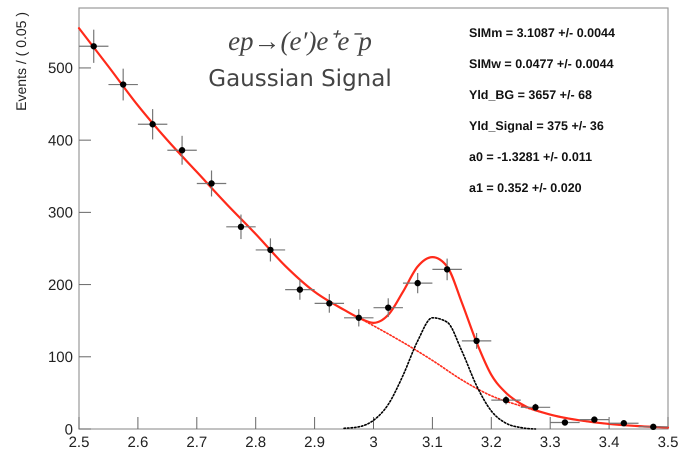 The height and width of the screenshot is (451, 684). Describe the element at coordinates (530, 95) in the screenshot. I see `annotation: Yld_BG = 3657 +/- 68` at that location.